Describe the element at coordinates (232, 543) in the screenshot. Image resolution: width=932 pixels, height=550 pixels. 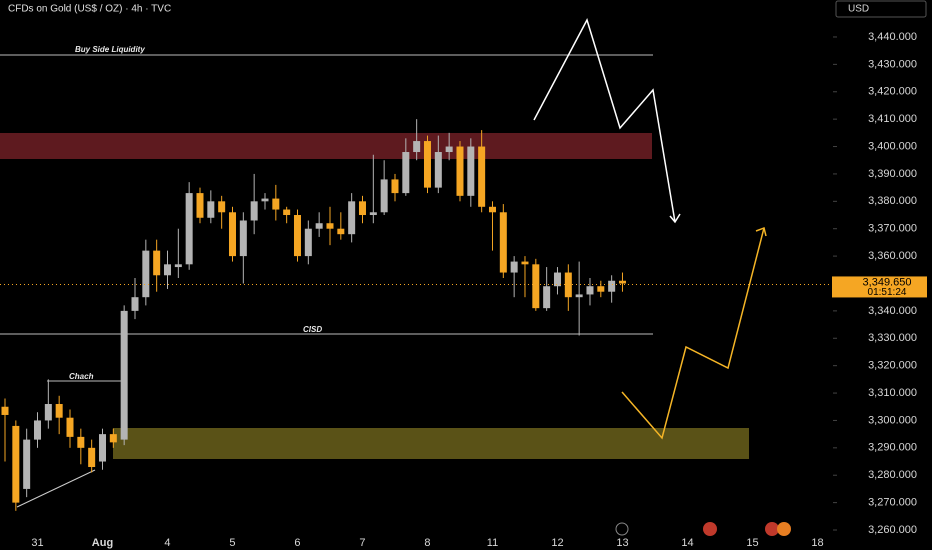
I see `x-tick-label: 5` at that location.